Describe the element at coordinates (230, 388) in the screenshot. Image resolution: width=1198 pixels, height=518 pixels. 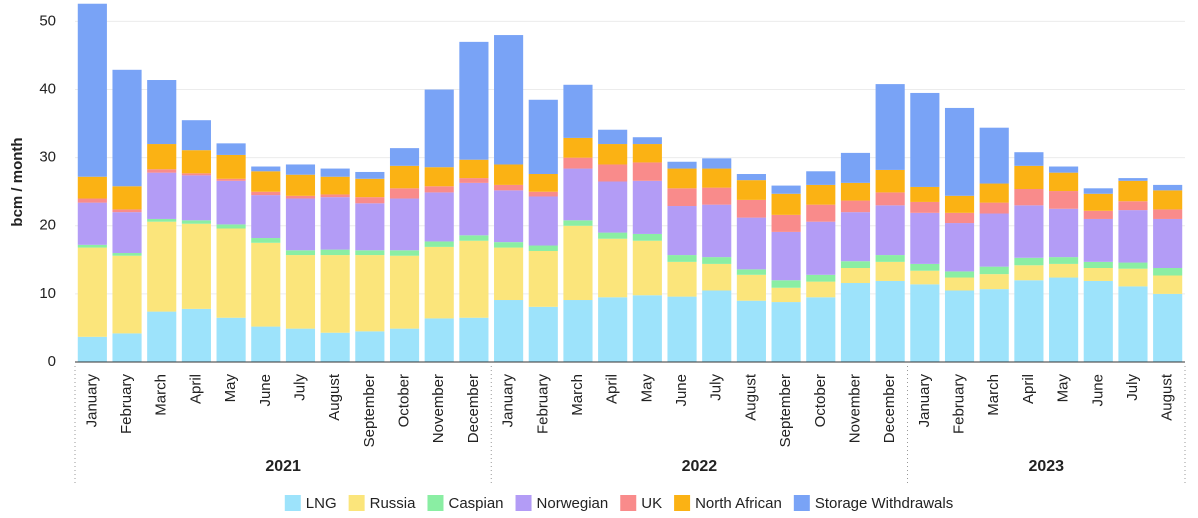
I see `x-tick-label: May` at that location.